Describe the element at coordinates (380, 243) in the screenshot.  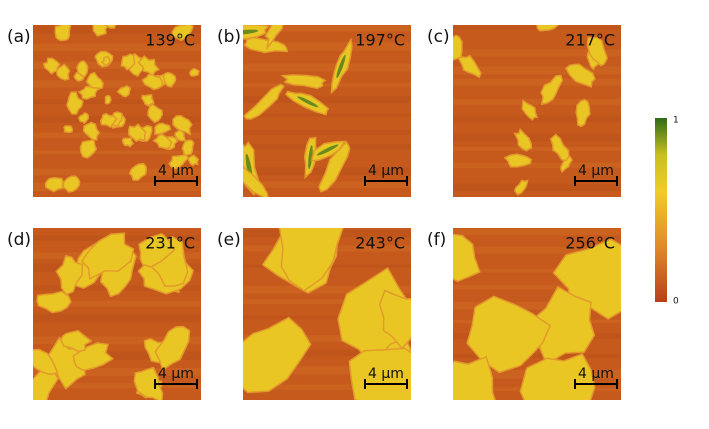
I see `temperature: 243°C` at that location.